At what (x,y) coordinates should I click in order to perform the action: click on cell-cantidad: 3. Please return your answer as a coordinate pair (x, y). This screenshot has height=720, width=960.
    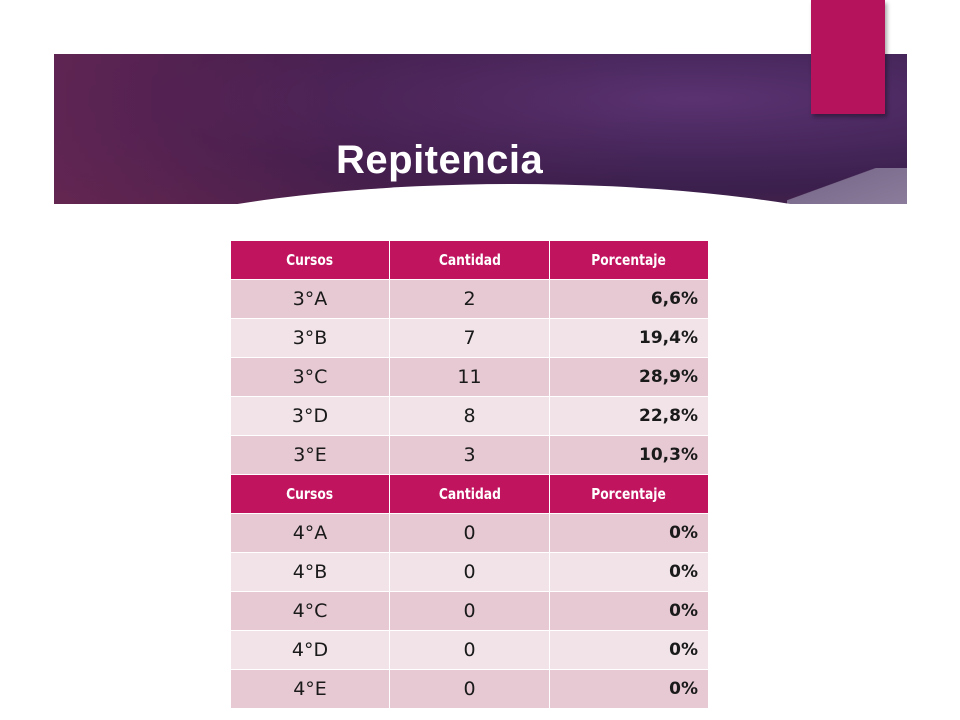
    Looking at the image, I should click on (469, 455).